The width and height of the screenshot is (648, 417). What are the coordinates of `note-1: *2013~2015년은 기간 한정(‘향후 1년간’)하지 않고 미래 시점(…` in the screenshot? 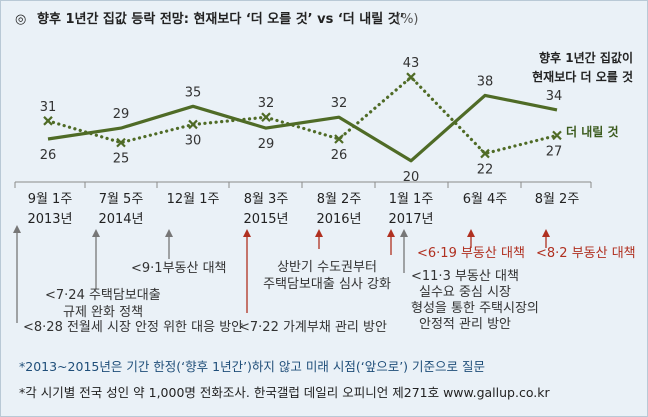 It's located at (252, 366).